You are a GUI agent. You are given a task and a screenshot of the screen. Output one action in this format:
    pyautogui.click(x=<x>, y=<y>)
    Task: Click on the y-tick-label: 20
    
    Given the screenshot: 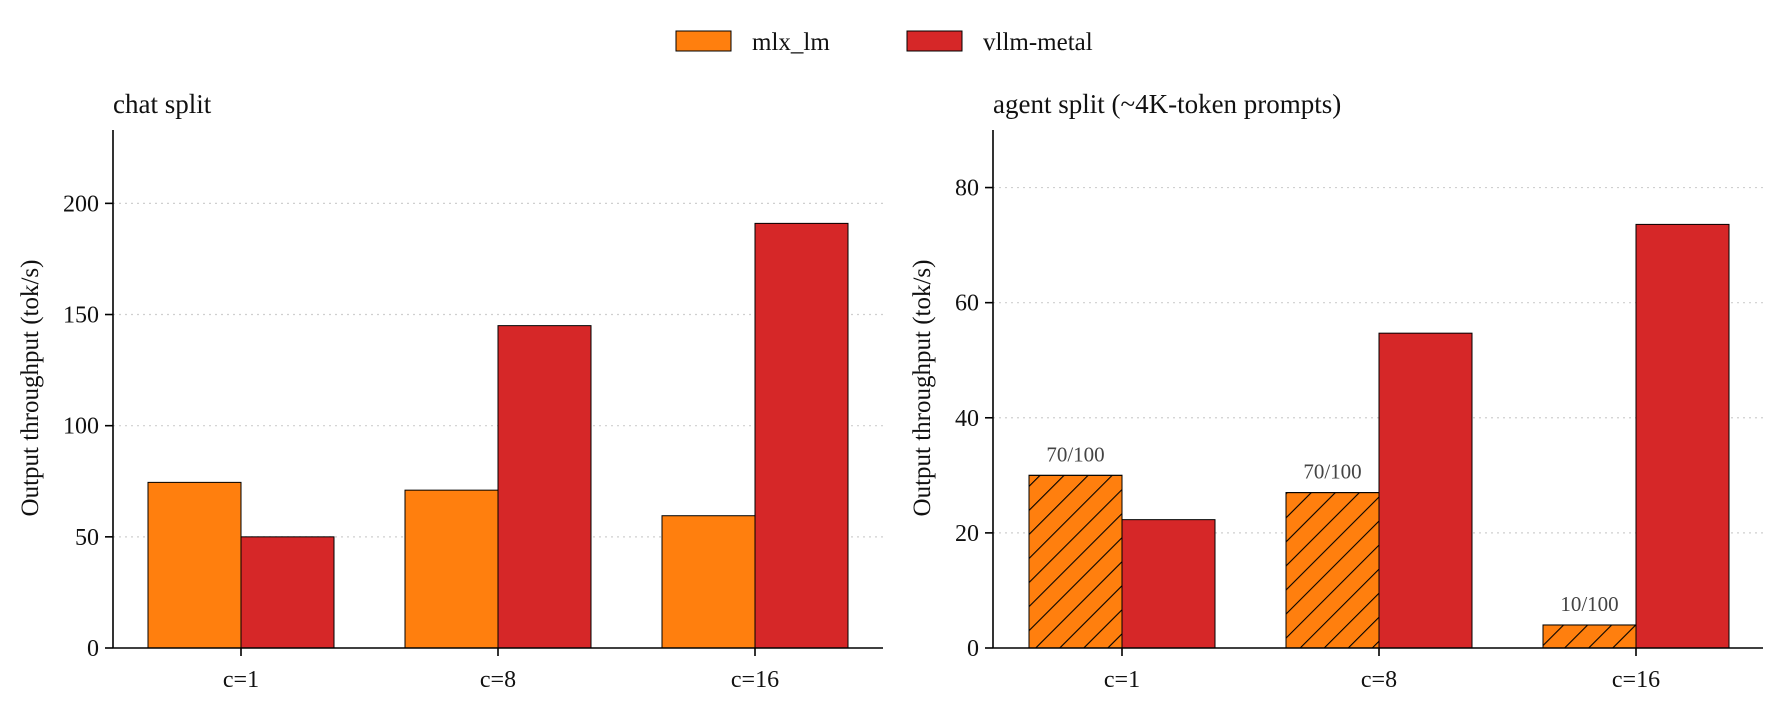 What is the action you would take?
    pyautogui.click(x=967, y=534)
    